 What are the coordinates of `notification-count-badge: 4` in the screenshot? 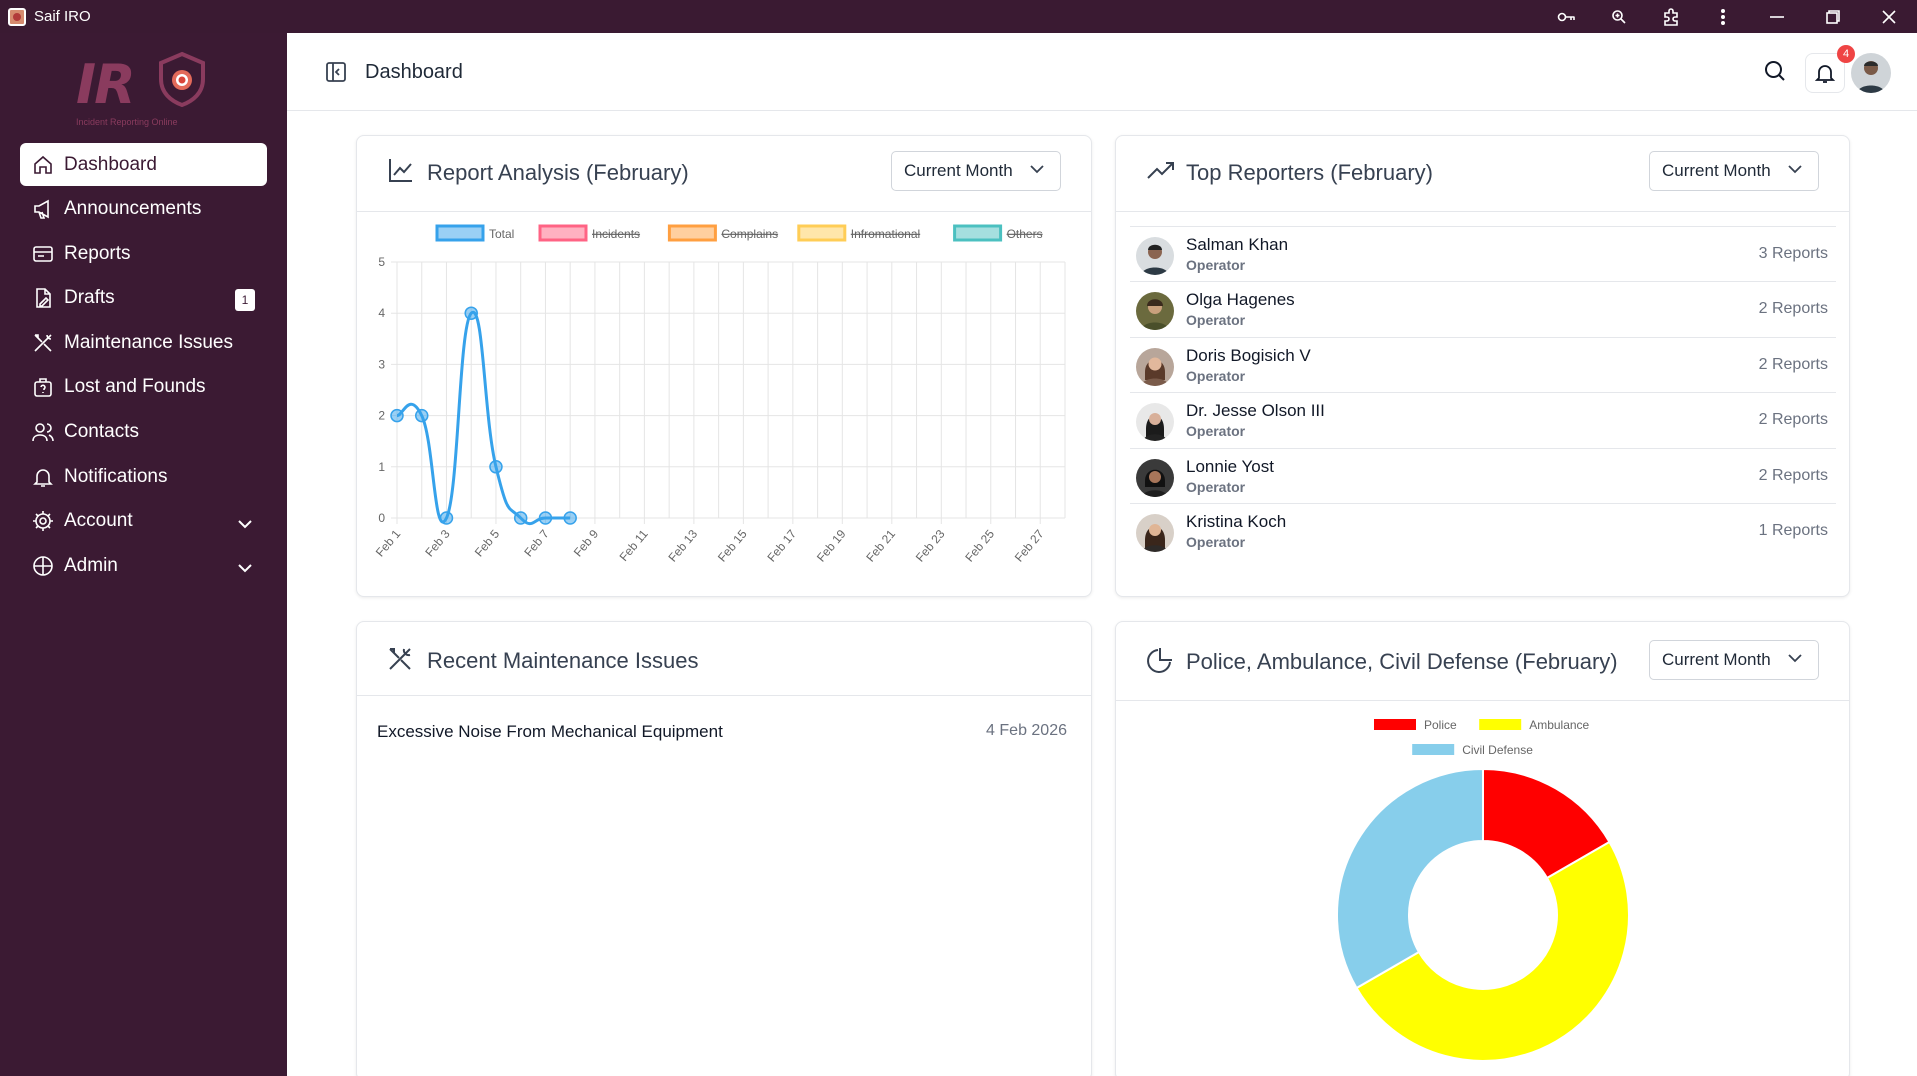 It's located at (1846, 54).